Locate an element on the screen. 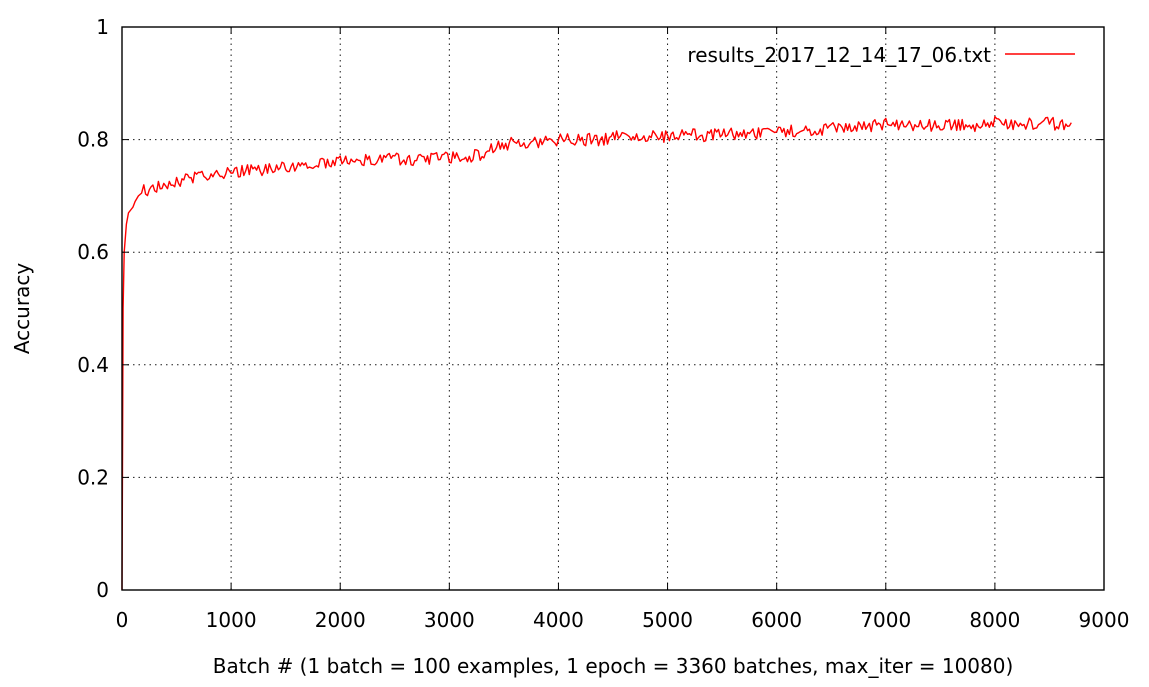 The image size is (1149, 687). legend: results_2017_12_14_17_06.txt is located at coordinates (881, 55).